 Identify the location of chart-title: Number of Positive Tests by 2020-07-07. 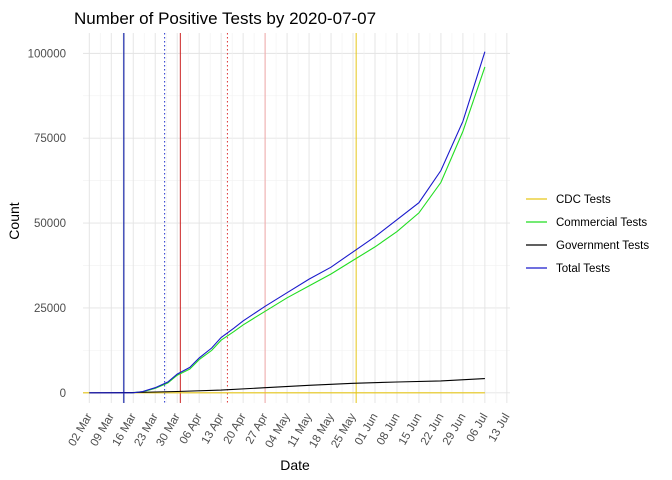
(225, 18).